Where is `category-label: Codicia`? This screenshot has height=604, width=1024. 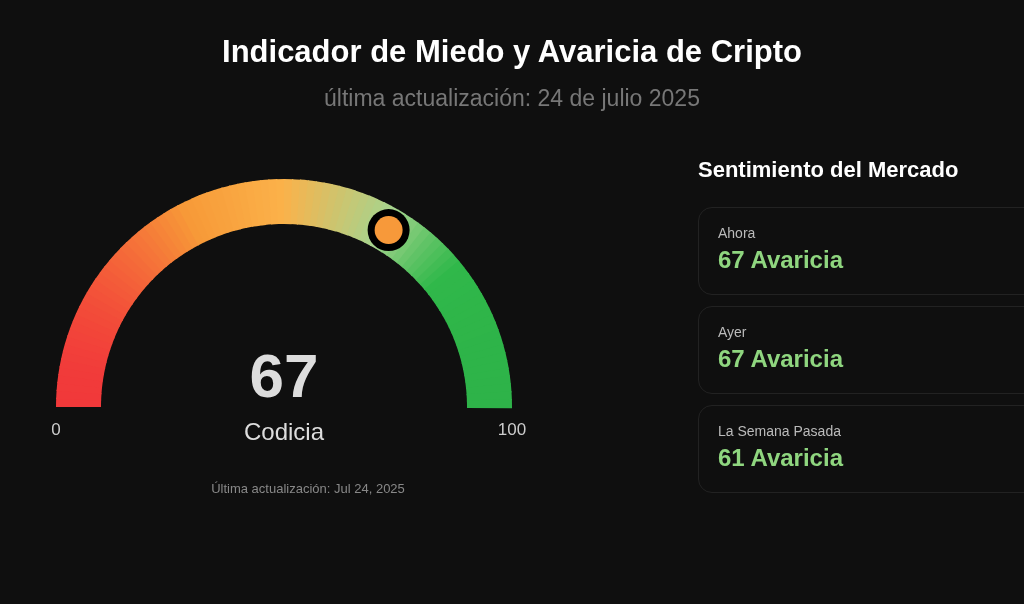
category-label: Codicia is located at coordinates (284, 432).